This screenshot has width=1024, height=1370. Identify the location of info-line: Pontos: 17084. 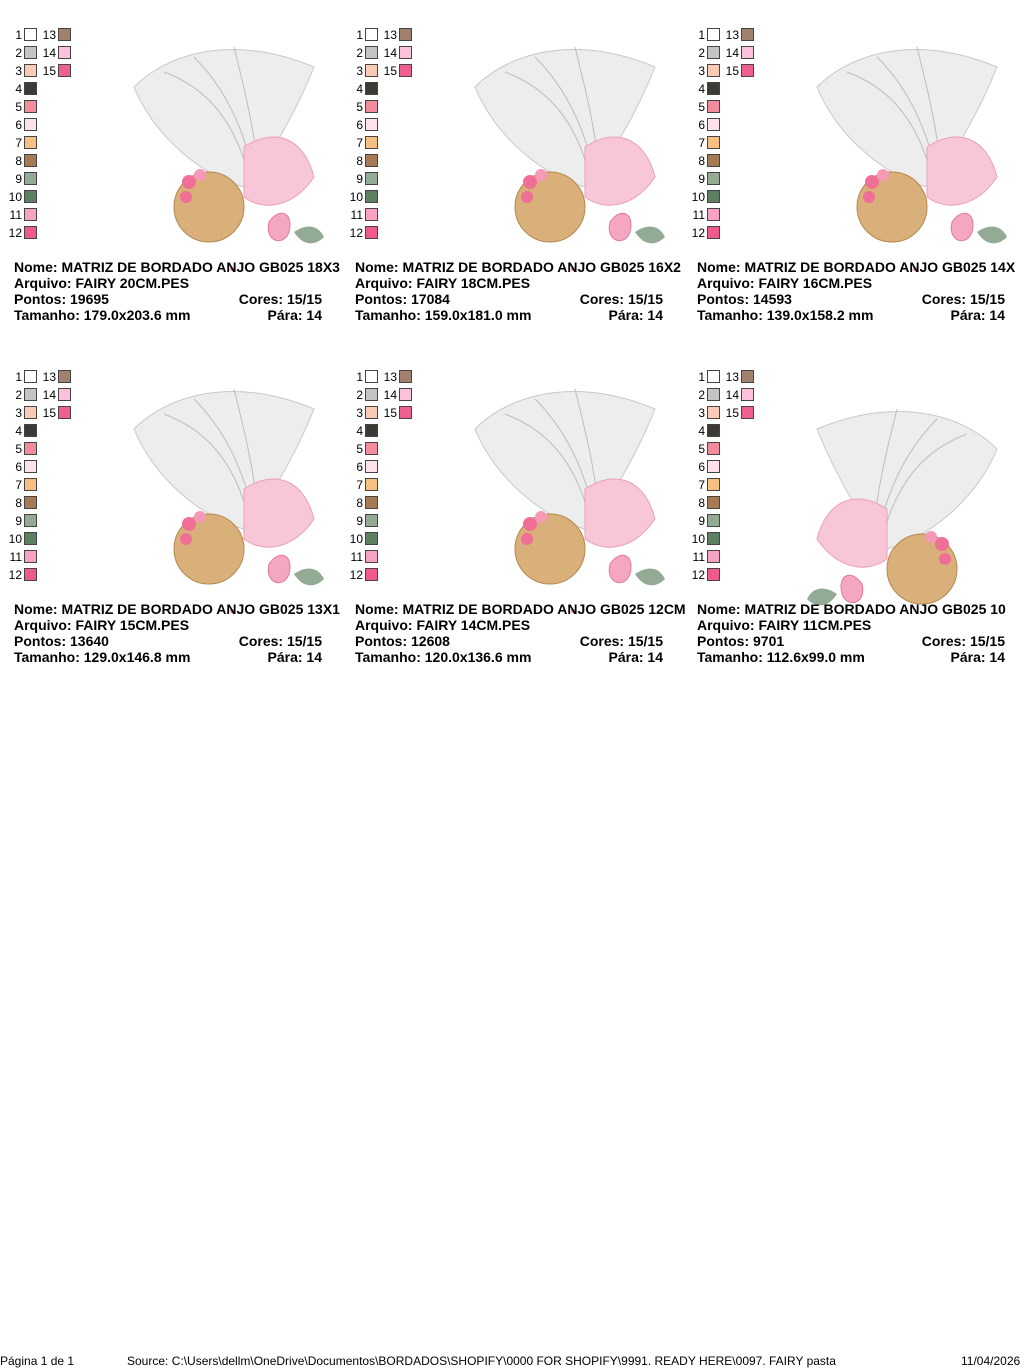
(402, 299).